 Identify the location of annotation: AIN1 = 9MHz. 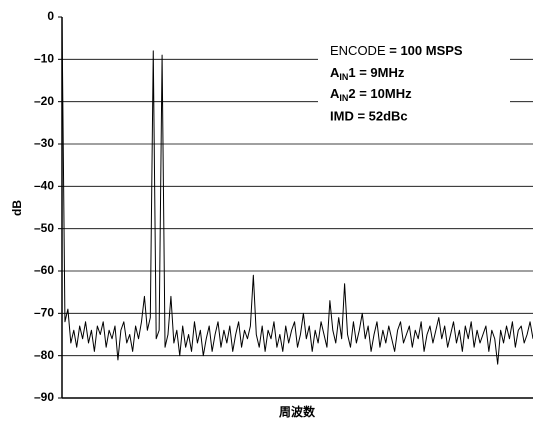
(367, 73).